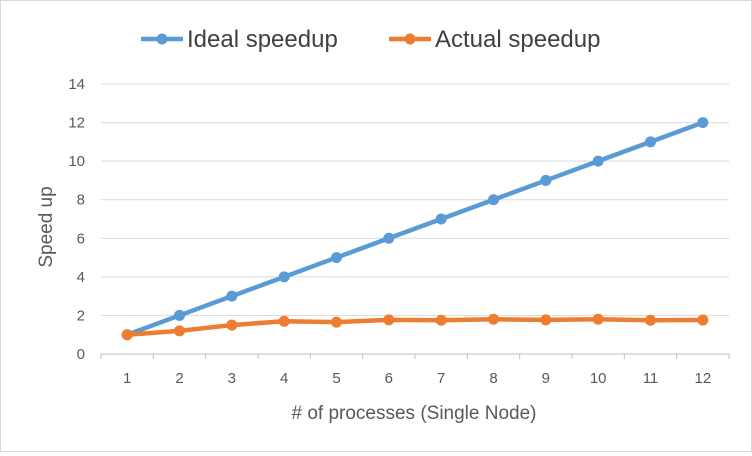 Image resolution: width=752 pixels, height=456 pixels. Describe the element at coordinates (702, 378) in the screenshot. I see `x-tick-label: 12` at that location.